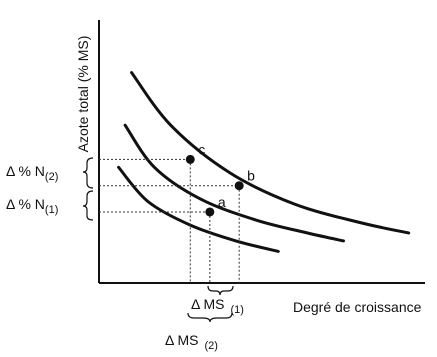 The width and height of the screenshot is (437, 357). What do you see at coordinates (51, 177) in the screenshot?
I see `delta-n2-sub: (2)` at bounding box center [51, 177].